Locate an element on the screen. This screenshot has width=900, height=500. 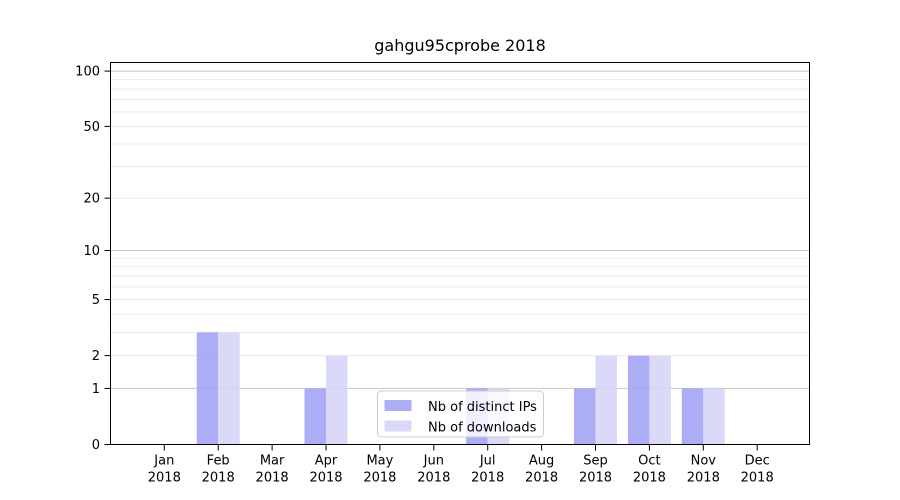
bar-nb-of-distinct-ips-feb is located at coordinates (207, 388).